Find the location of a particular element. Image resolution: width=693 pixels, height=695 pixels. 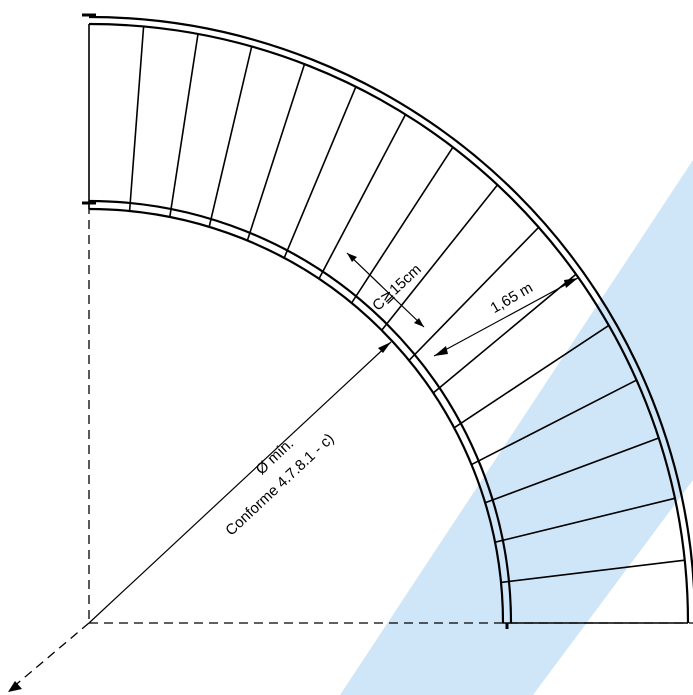

width-dimension: 1,65 m is located at coordinates (506, 317).